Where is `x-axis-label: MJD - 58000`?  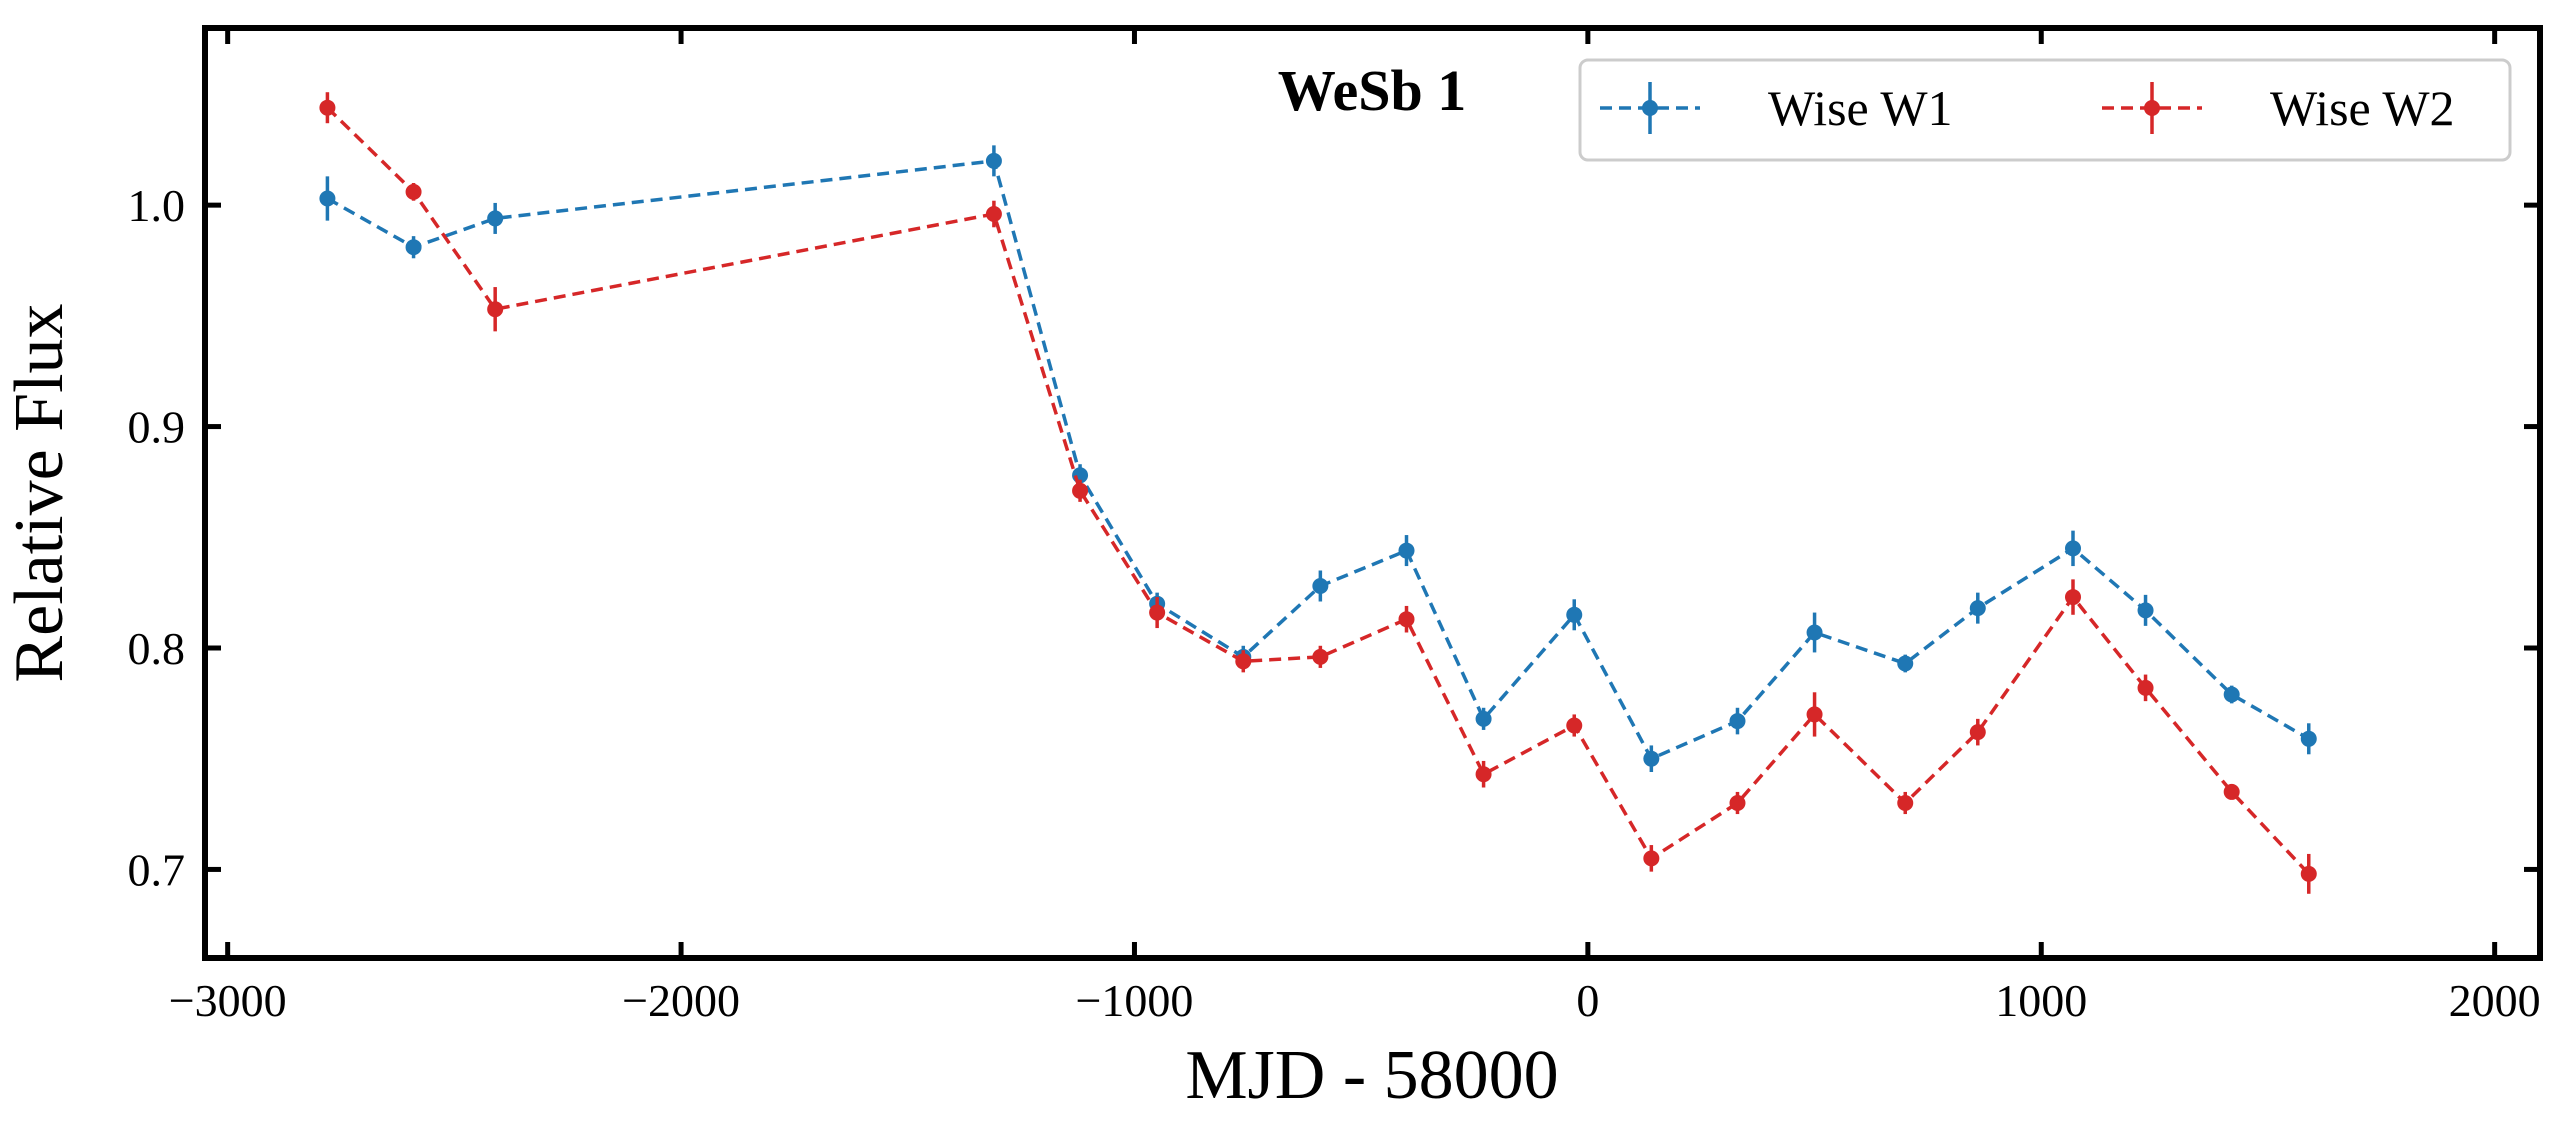
x-axis-label: MJD - 58000 is located at coordinates (1371, 1075).